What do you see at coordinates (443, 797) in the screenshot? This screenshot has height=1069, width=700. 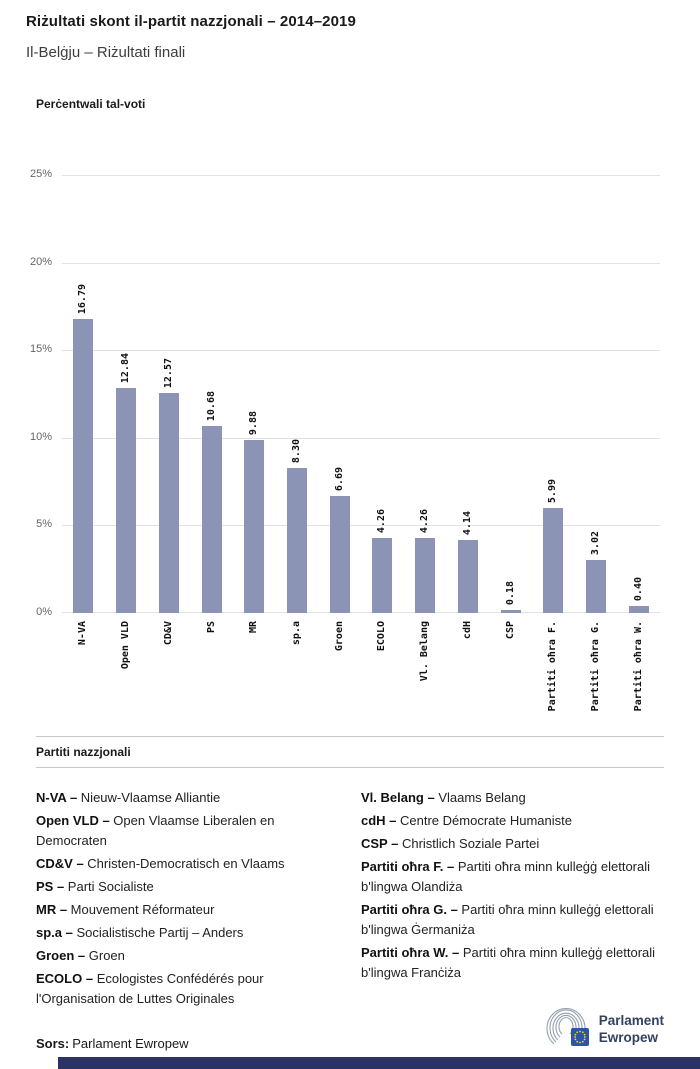 I see `legend-item: Vl. Belang – Vlaams Belang` at bounding box center [443, 797].